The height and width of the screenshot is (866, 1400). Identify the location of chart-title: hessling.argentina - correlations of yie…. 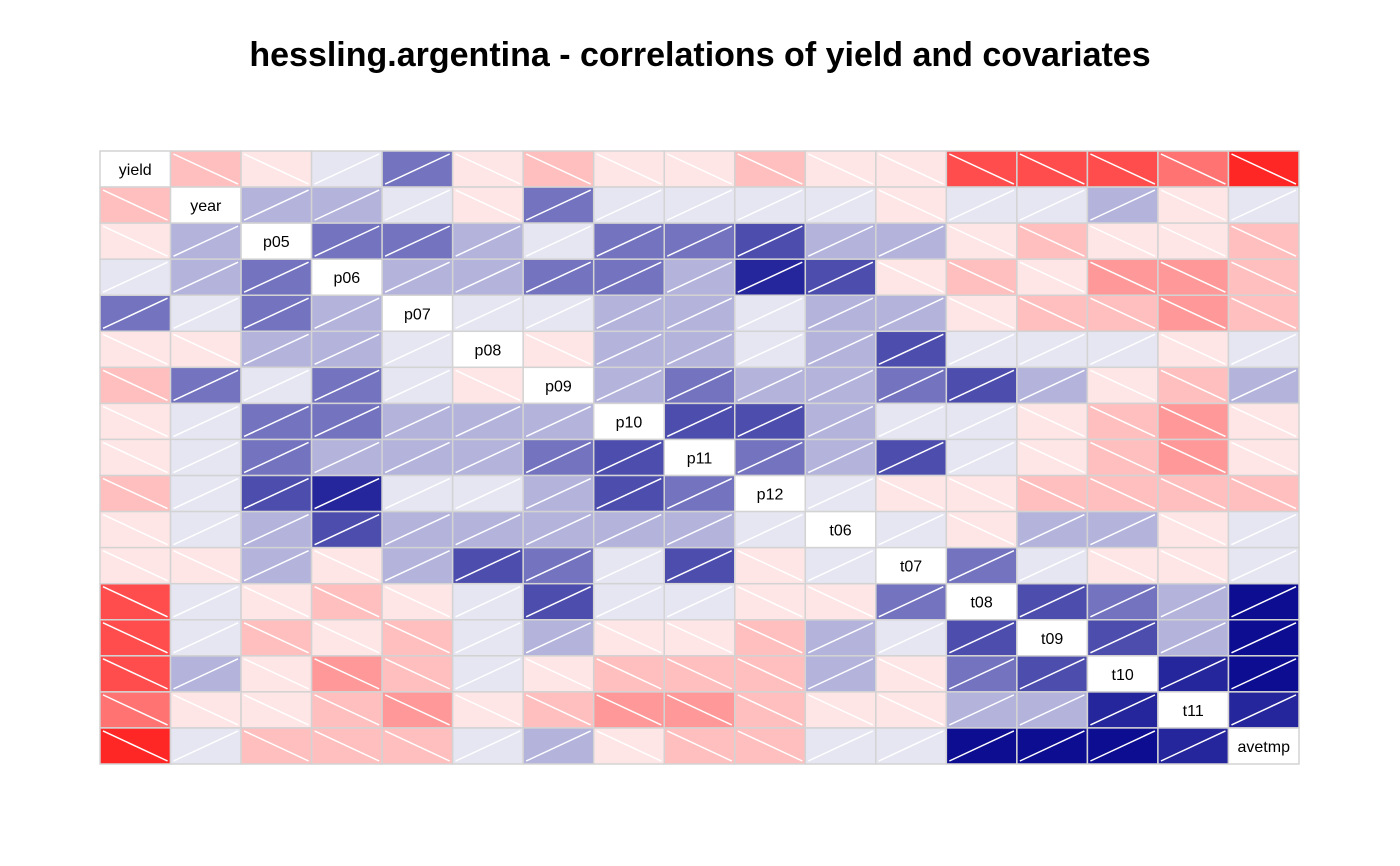
(700, 55).